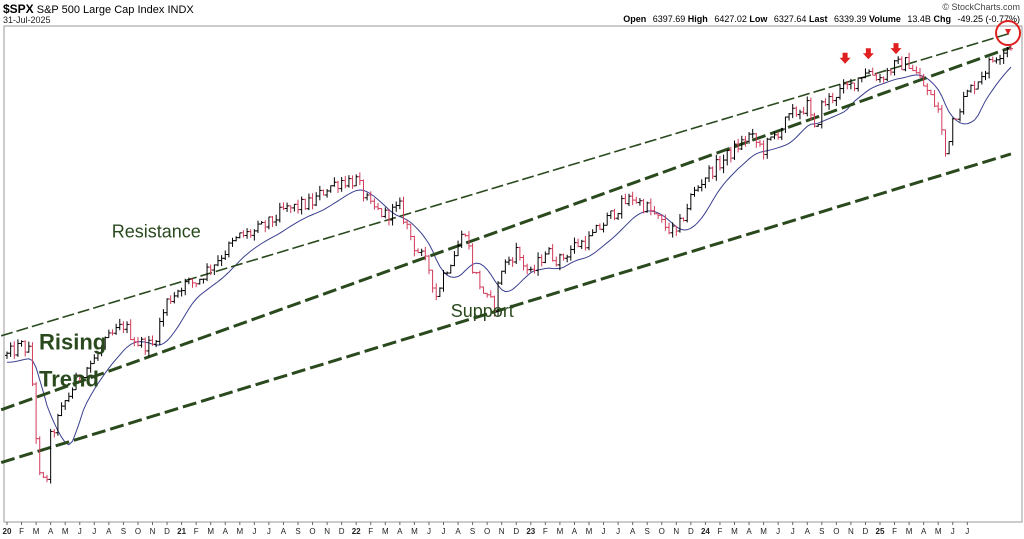 The width and height of the screenshot is (1024, 539). I want to click on annotation-label: Resistance, so click(156, 232).